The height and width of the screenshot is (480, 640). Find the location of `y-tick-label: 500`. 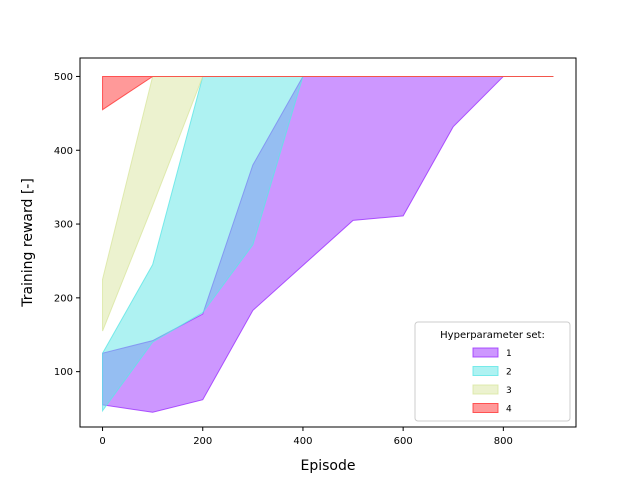

y-tick-label: 500 is located at coordinates (63, 77).